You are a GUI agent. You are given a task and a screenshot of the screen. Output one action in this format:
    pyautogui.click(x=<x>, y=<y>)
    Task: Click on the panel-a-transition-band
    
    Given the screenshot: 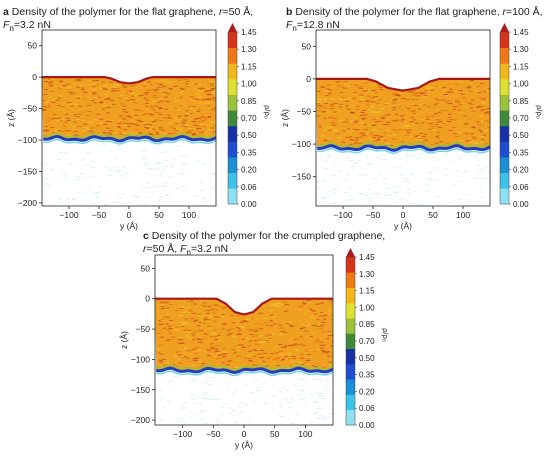 What is the action you would take?
    pyautogui.click(x=130, y=136)
    